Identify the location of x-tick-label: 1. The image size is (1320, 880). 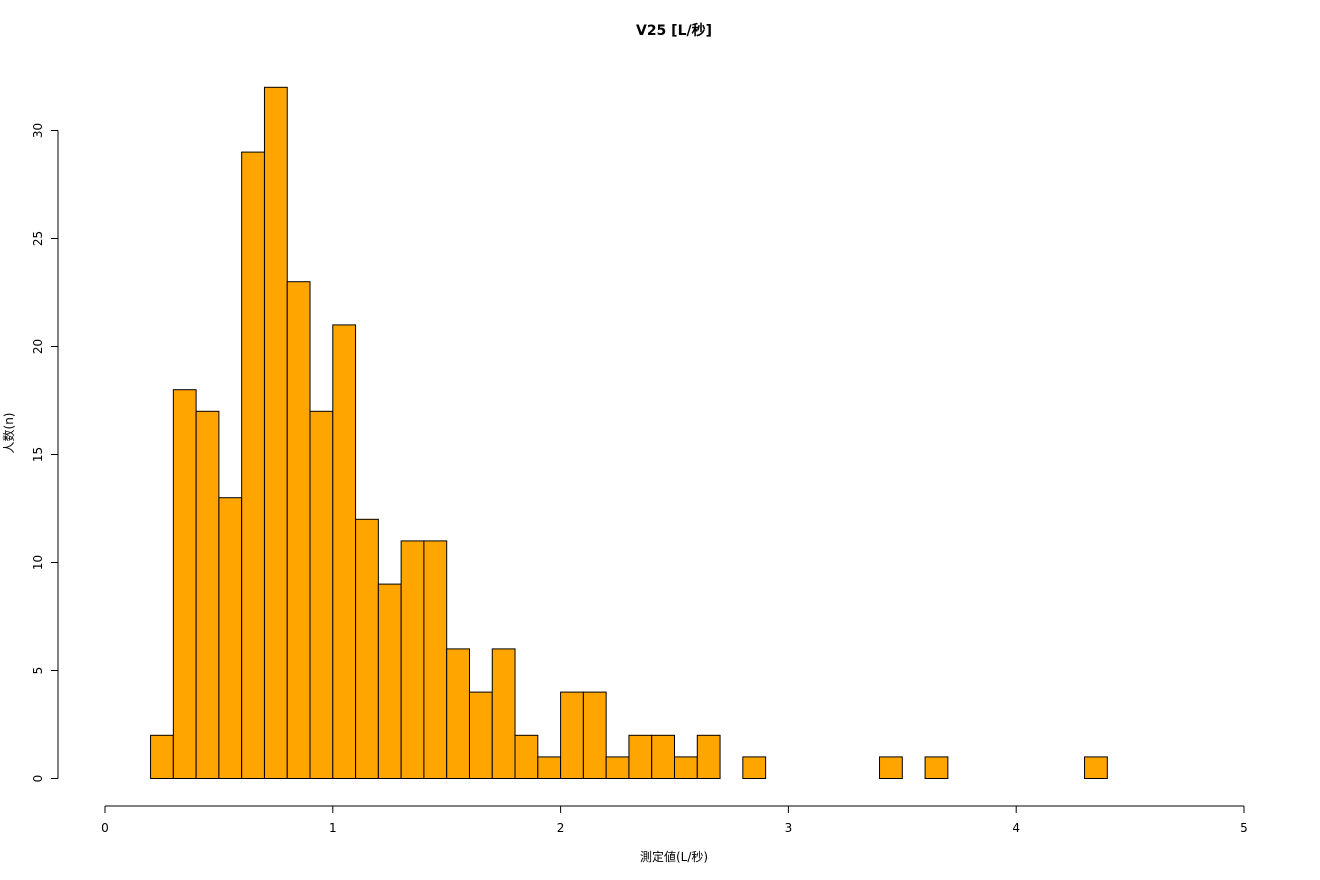
(333, 828).